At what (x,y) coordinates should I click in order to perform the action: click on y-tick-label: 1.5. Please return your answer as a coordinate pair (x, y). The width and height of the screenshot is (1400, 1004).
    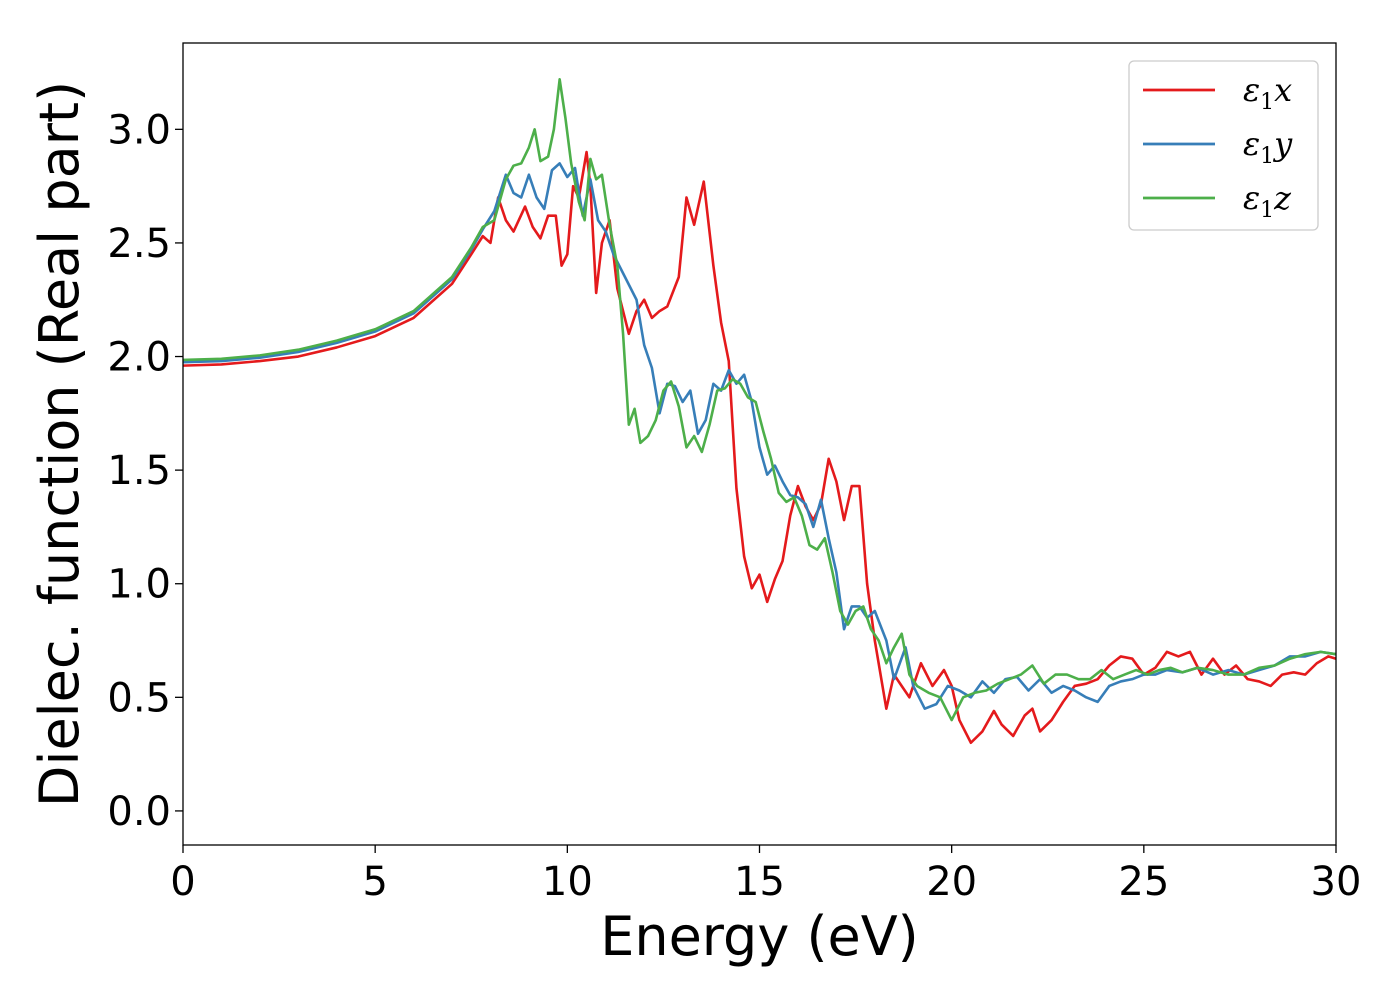
    Looking at the image, I should click on (139, 471).